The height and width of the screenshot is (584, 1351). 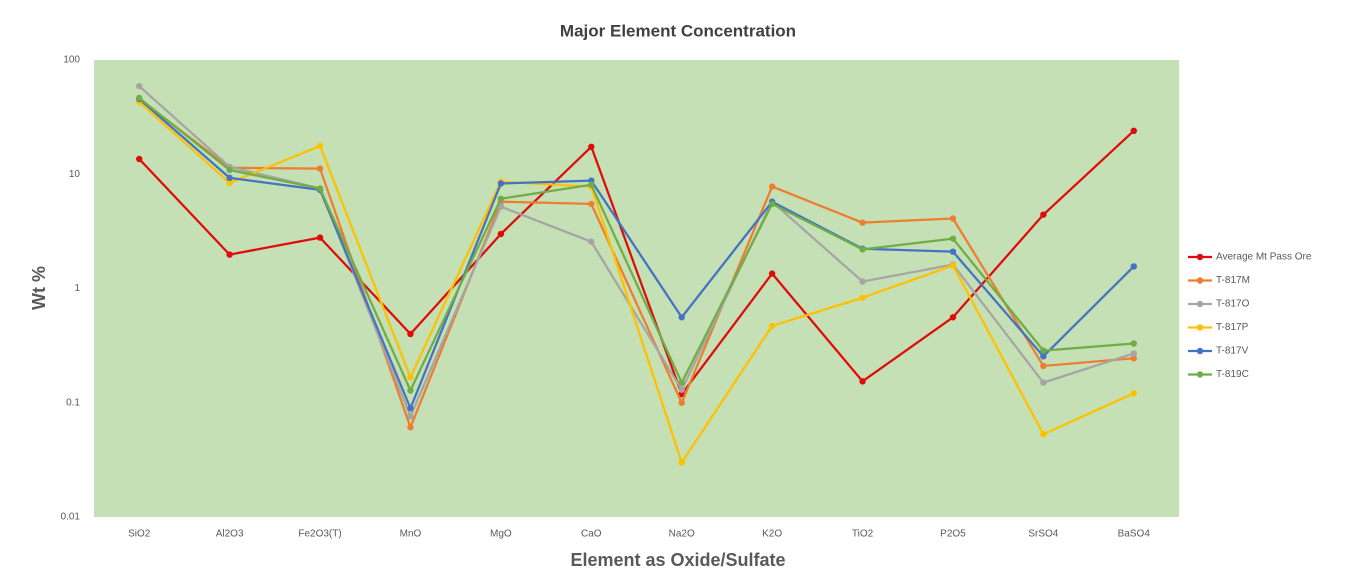 I want to click on legend-label: T-817M, so click(x=1233, y=280).